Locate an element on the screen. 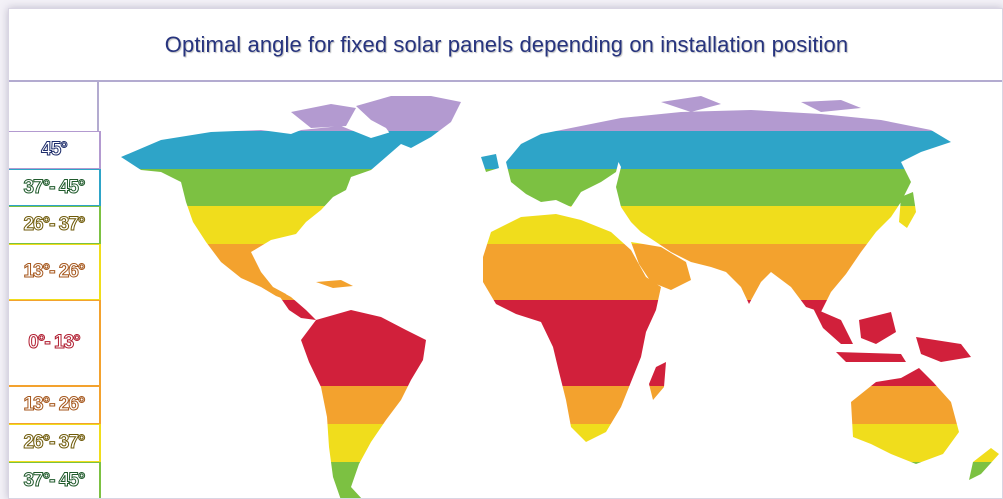  band-13-26-orange is located at coordinates (560, 272).